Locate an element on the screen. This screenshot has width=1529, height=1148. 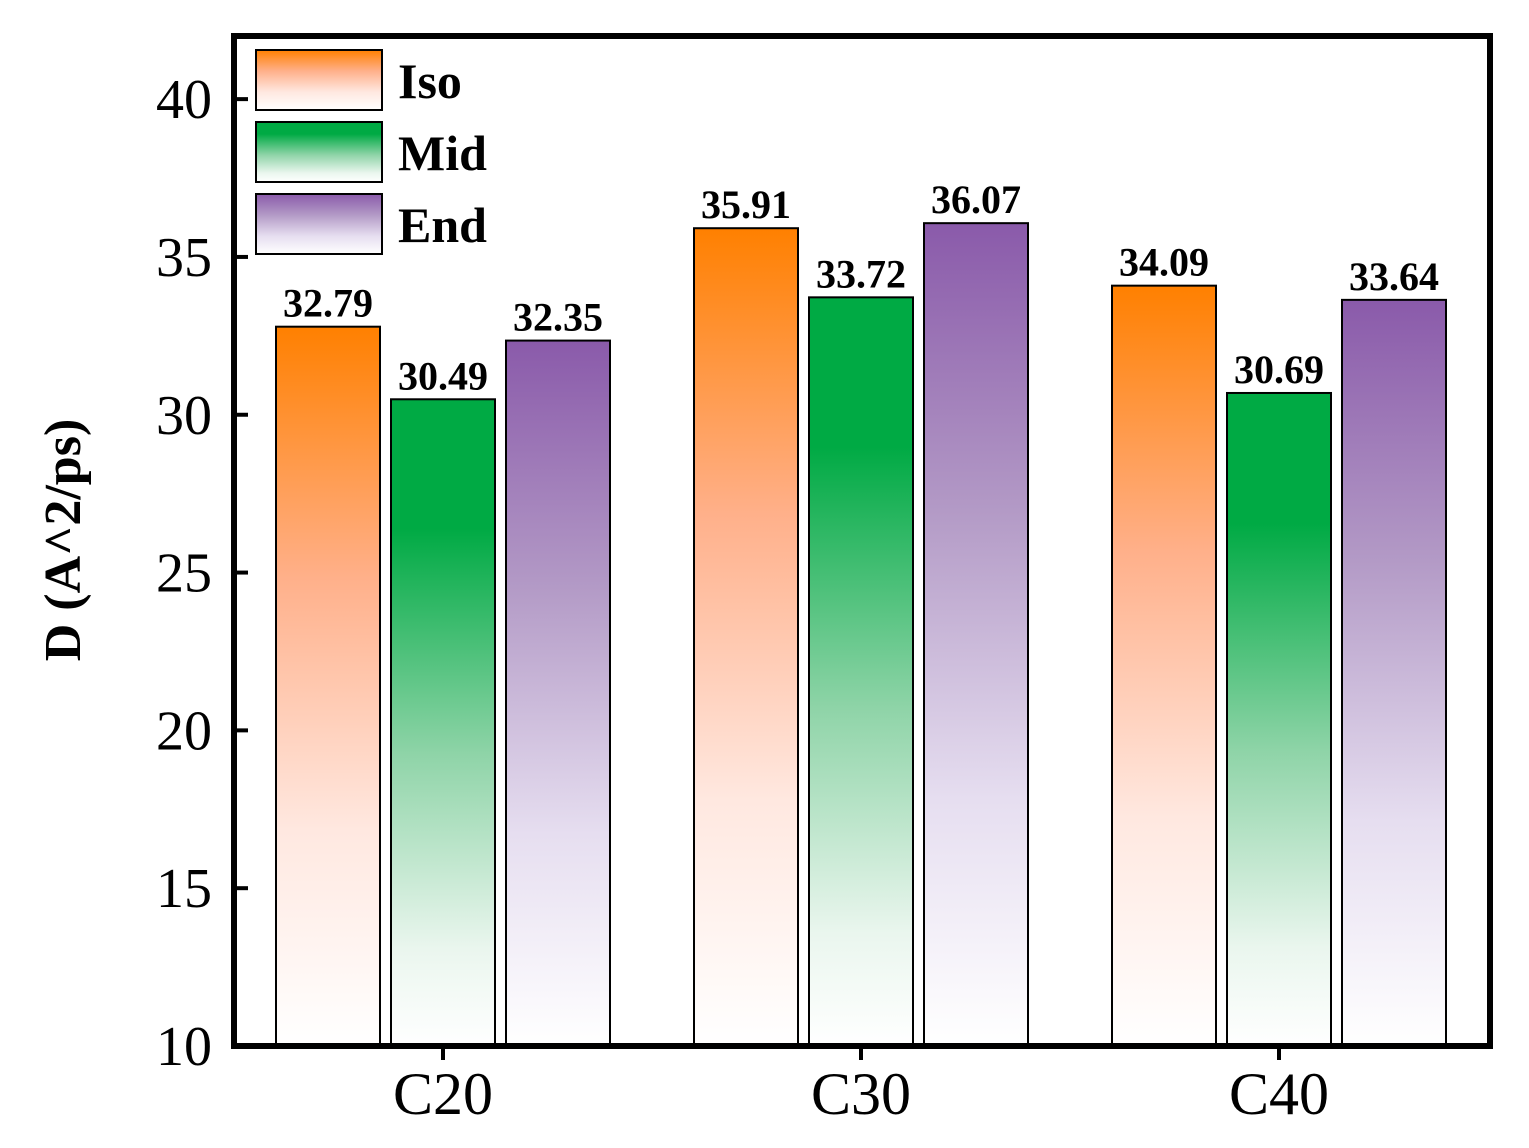
x-axis-ticks: C20 C30 C40 is located at coordinates (861, 1086).